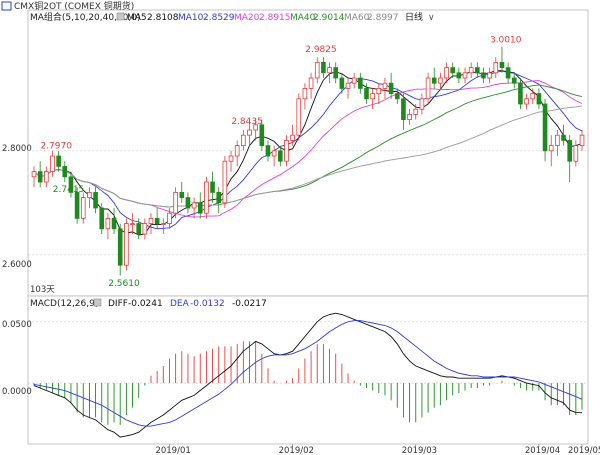 The height and width of the screenshot is (455, 600). I want to click on macd-dropdown-icon, so click(97, 302).